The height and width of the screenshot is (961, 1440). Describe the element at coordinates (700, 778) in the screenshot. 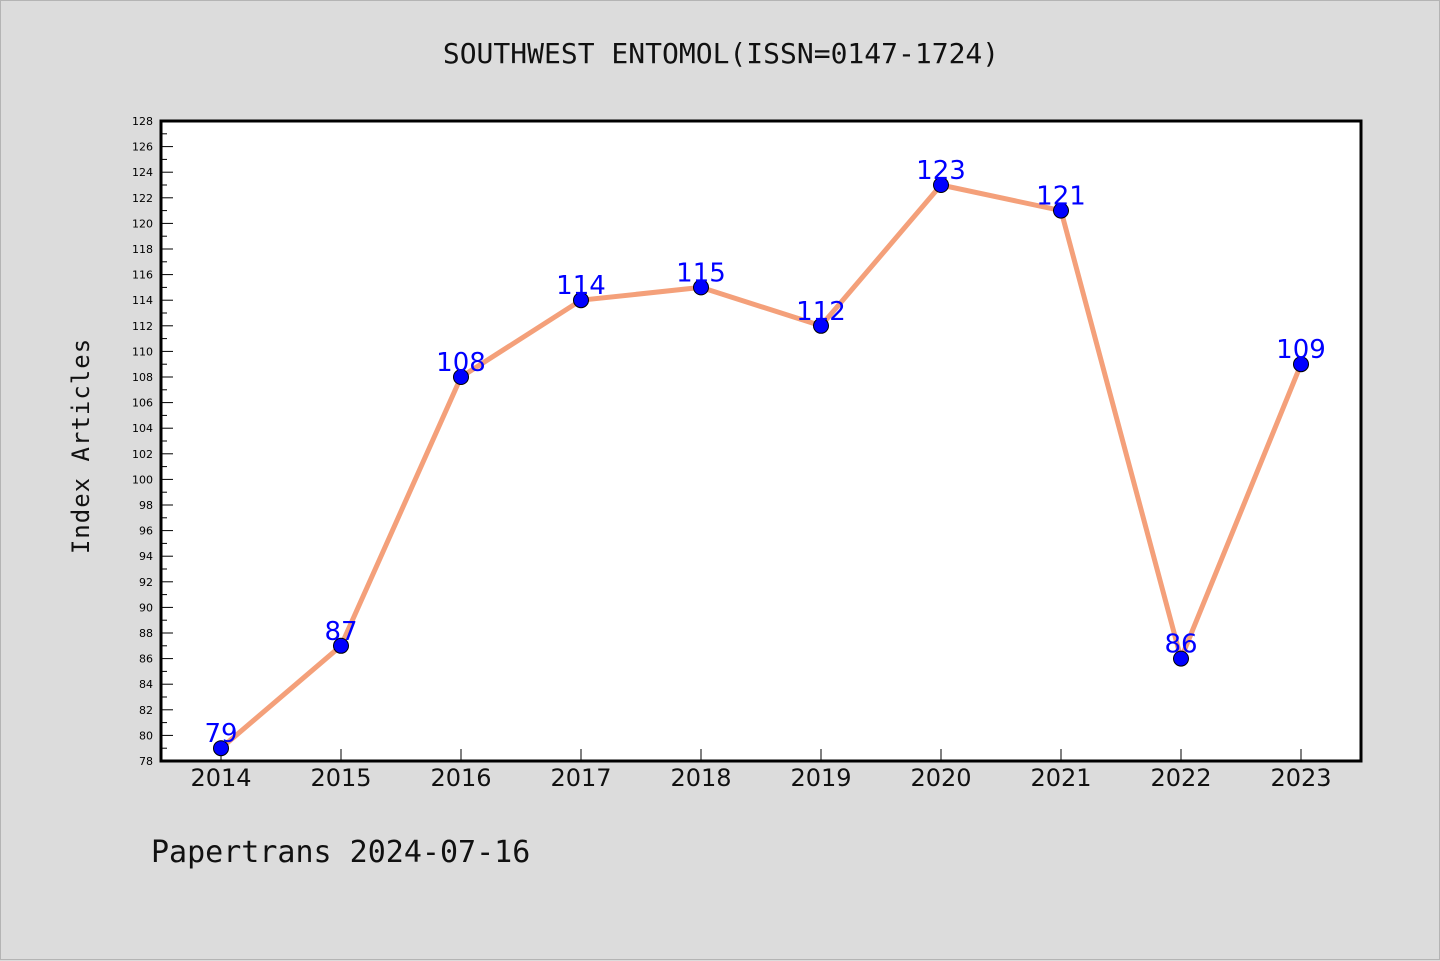

I see `x-tick-label: 2018` at that location.